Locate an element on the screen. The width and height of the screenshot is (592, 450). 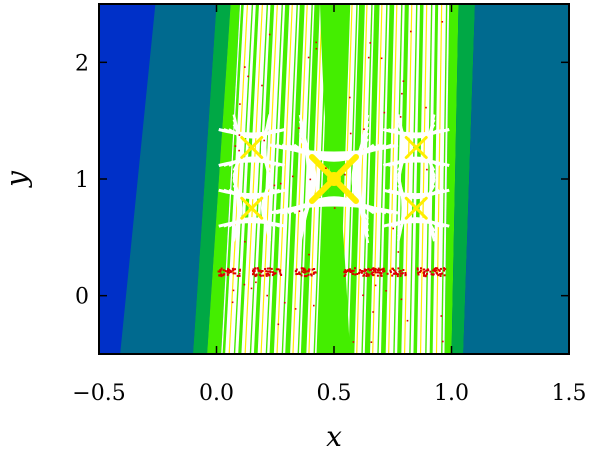
x-tick-label: −0.5 is located at coordinates (98, 393).